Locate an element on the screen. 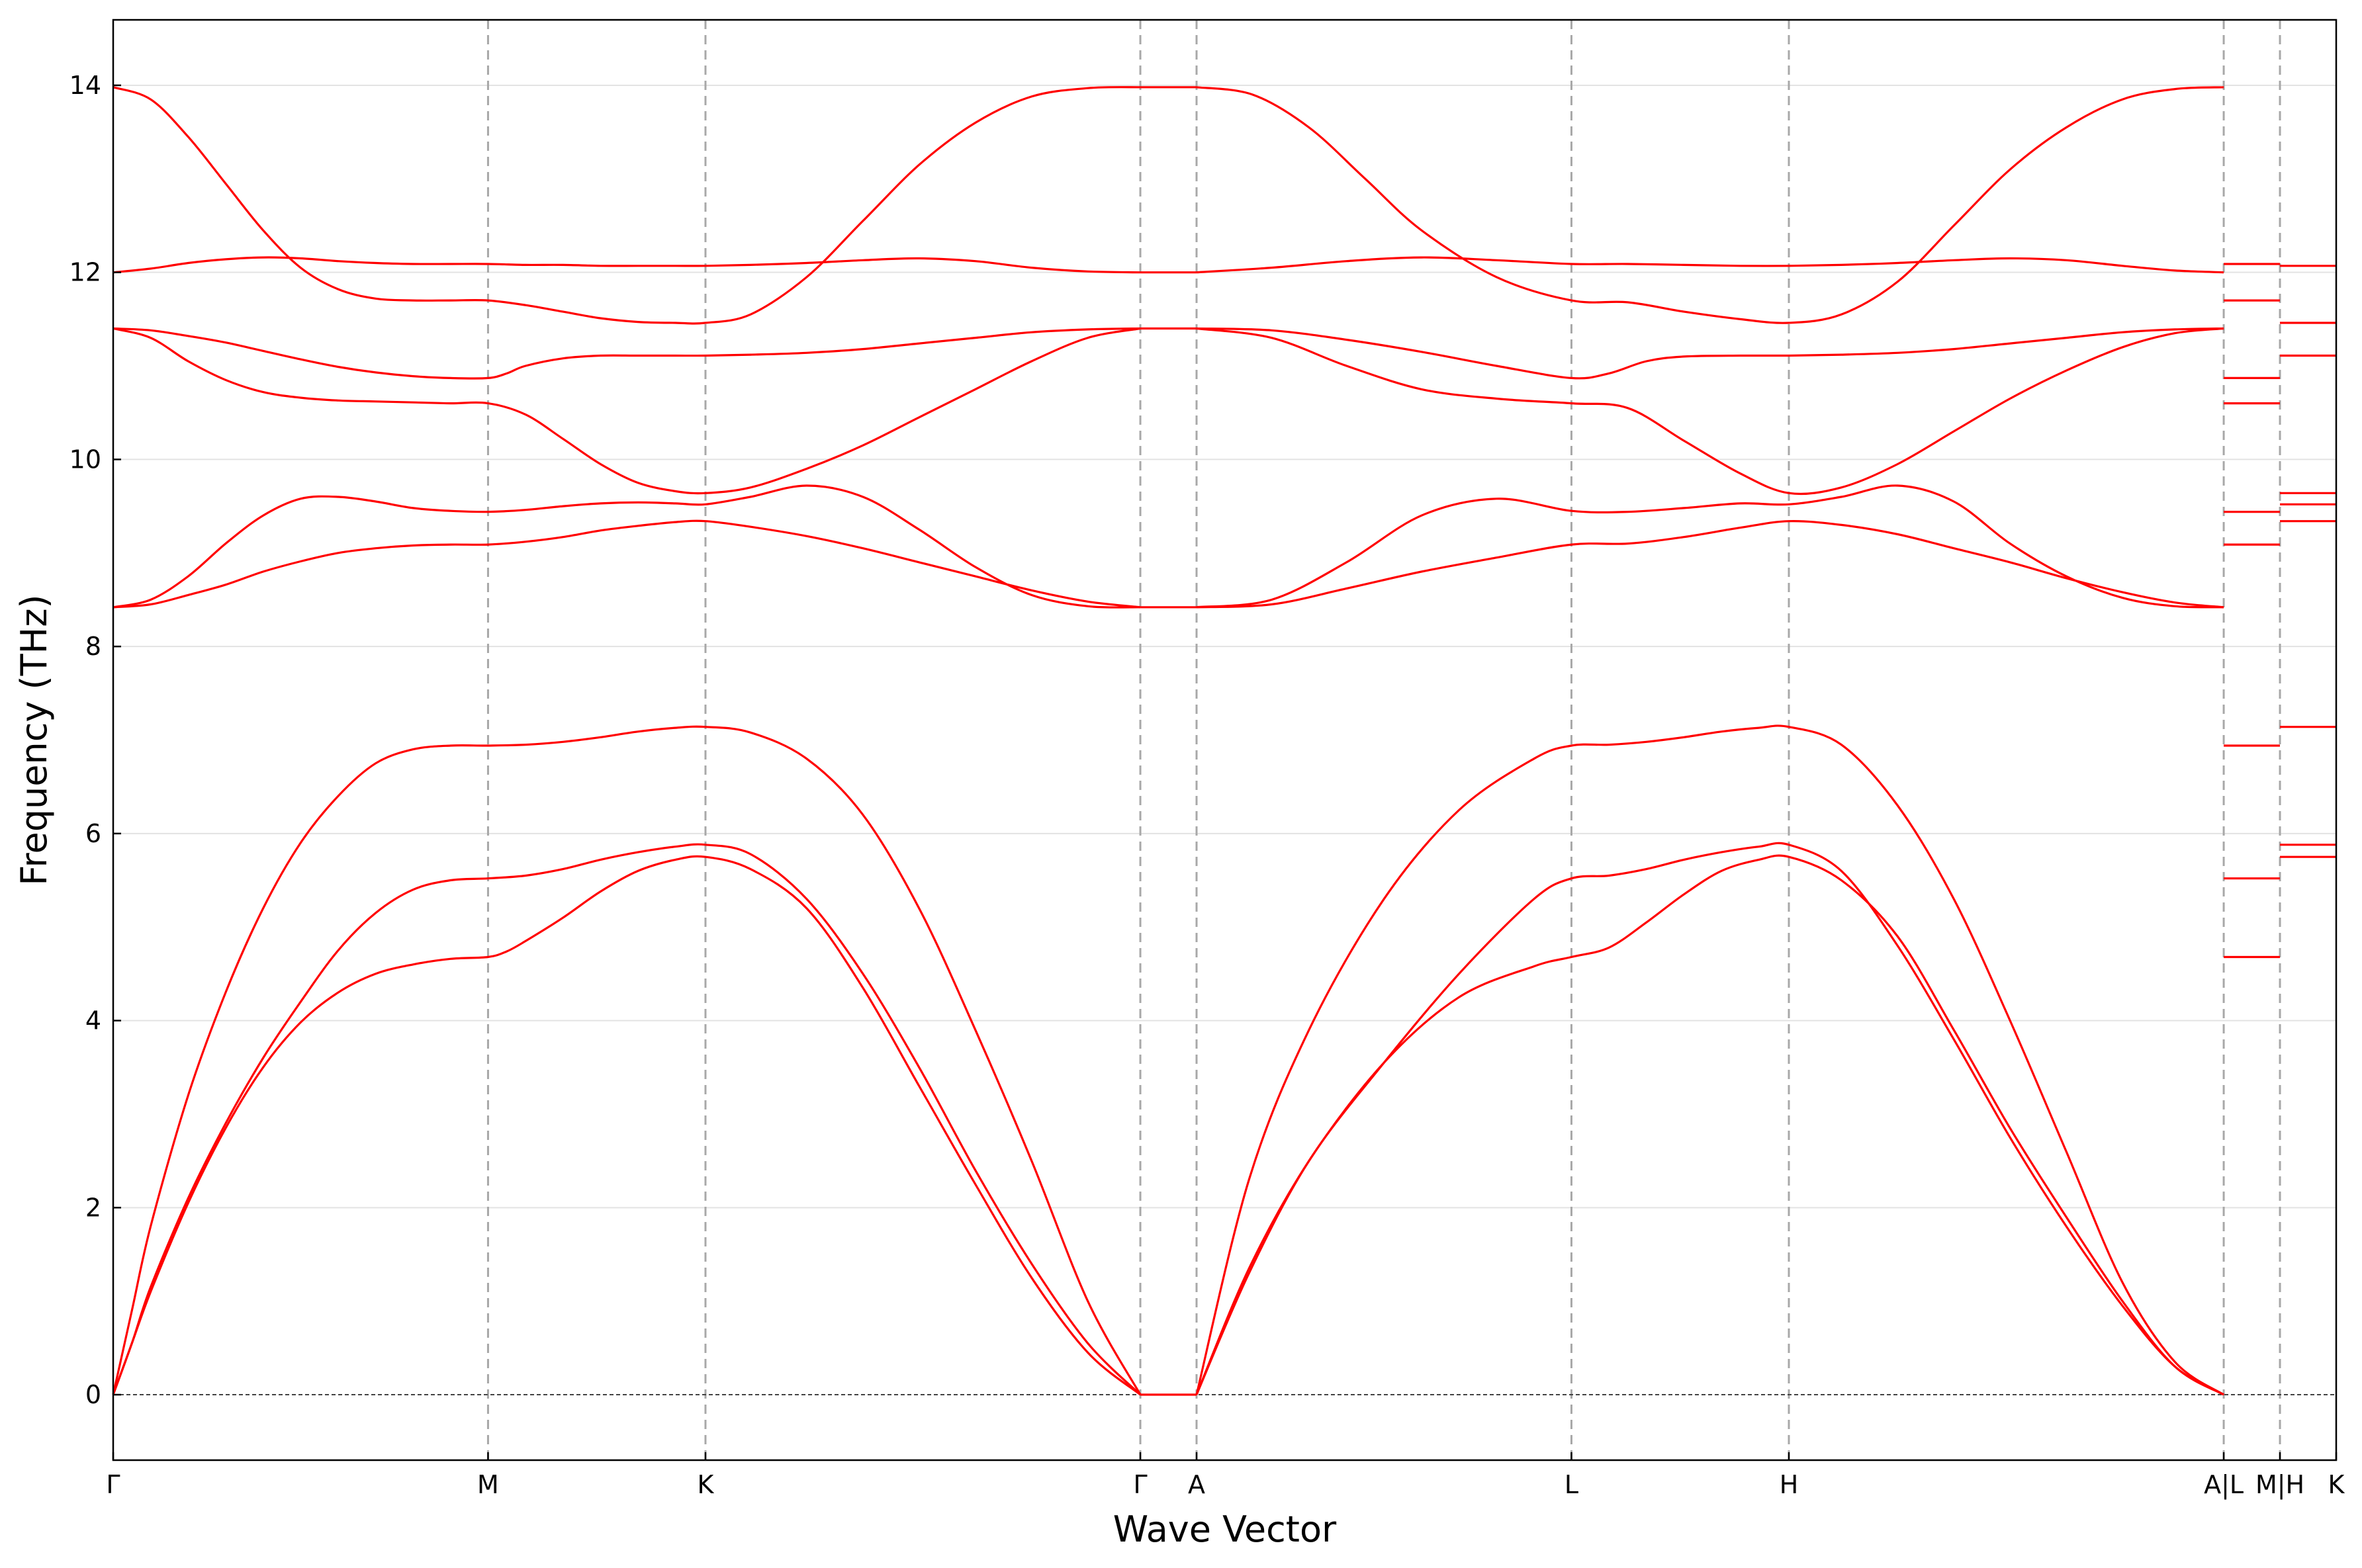  x-tick-label: A|L is located at coordinates (2224, 1485).